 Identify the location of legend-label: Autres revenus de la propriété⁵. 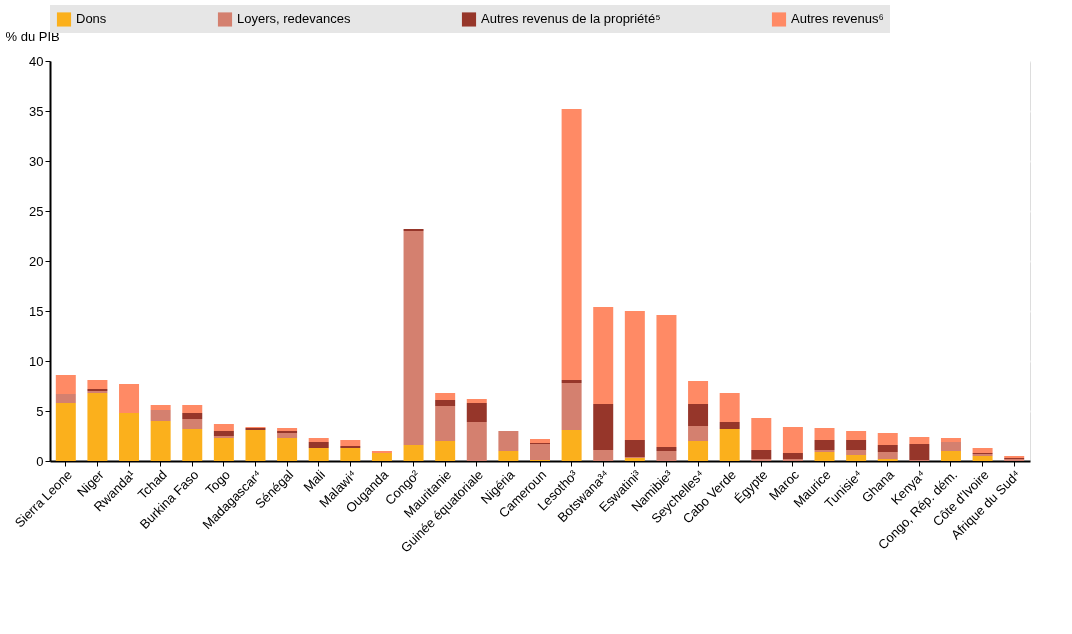
(571, 19).